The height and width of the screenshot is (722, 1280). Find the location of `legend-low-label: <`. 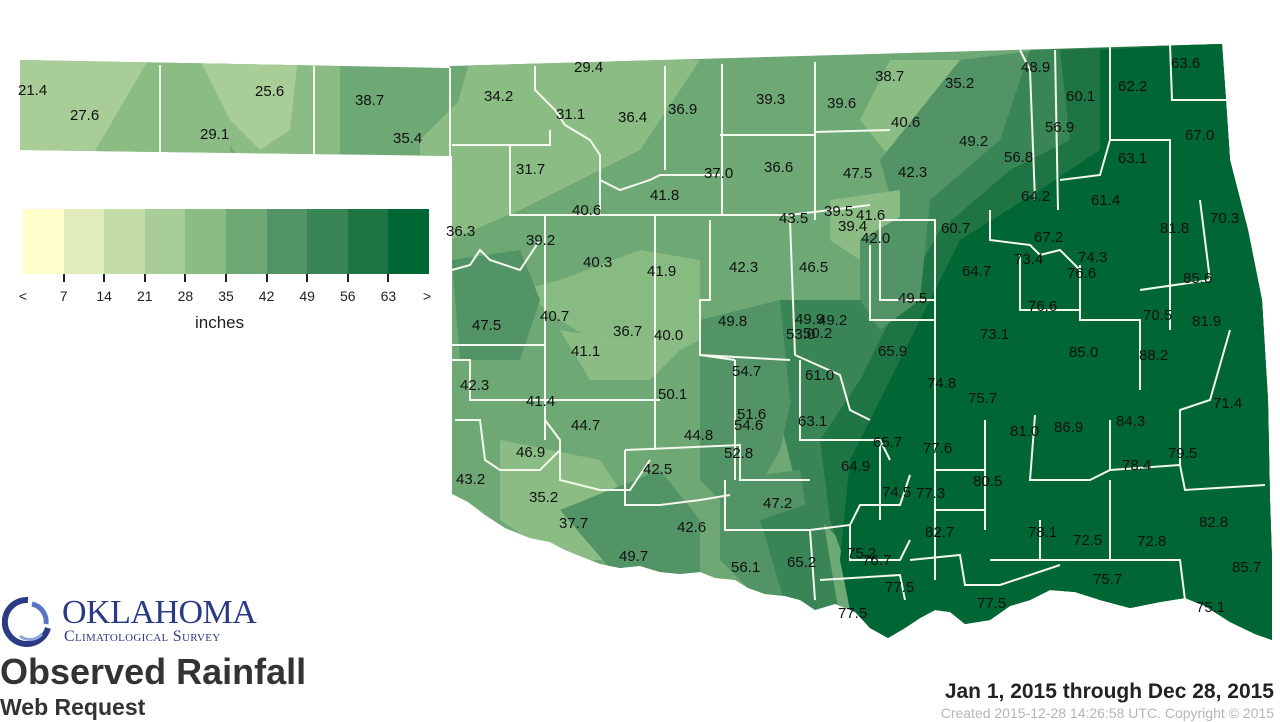

legend-low-label: < is located at coordinates (23, 296).